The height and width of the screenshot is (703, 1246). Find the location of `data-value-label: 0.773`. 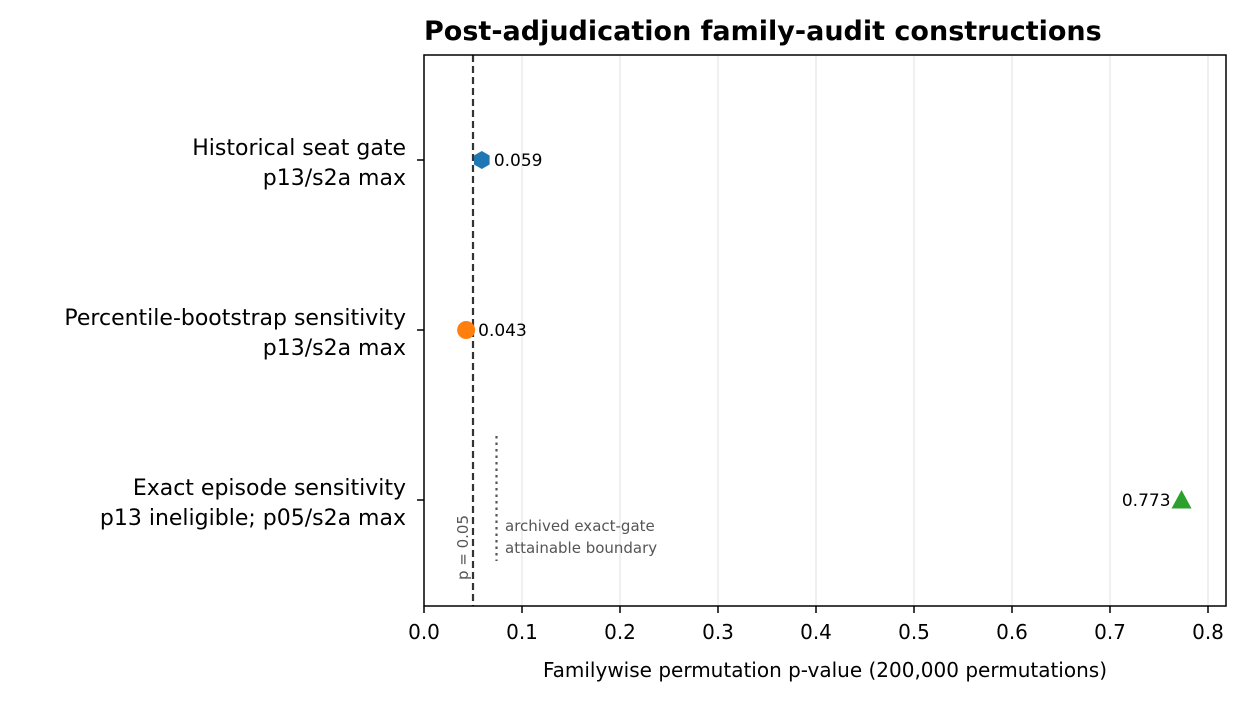

data-value-label: 0.773 is located at coordinates (1146, 501).